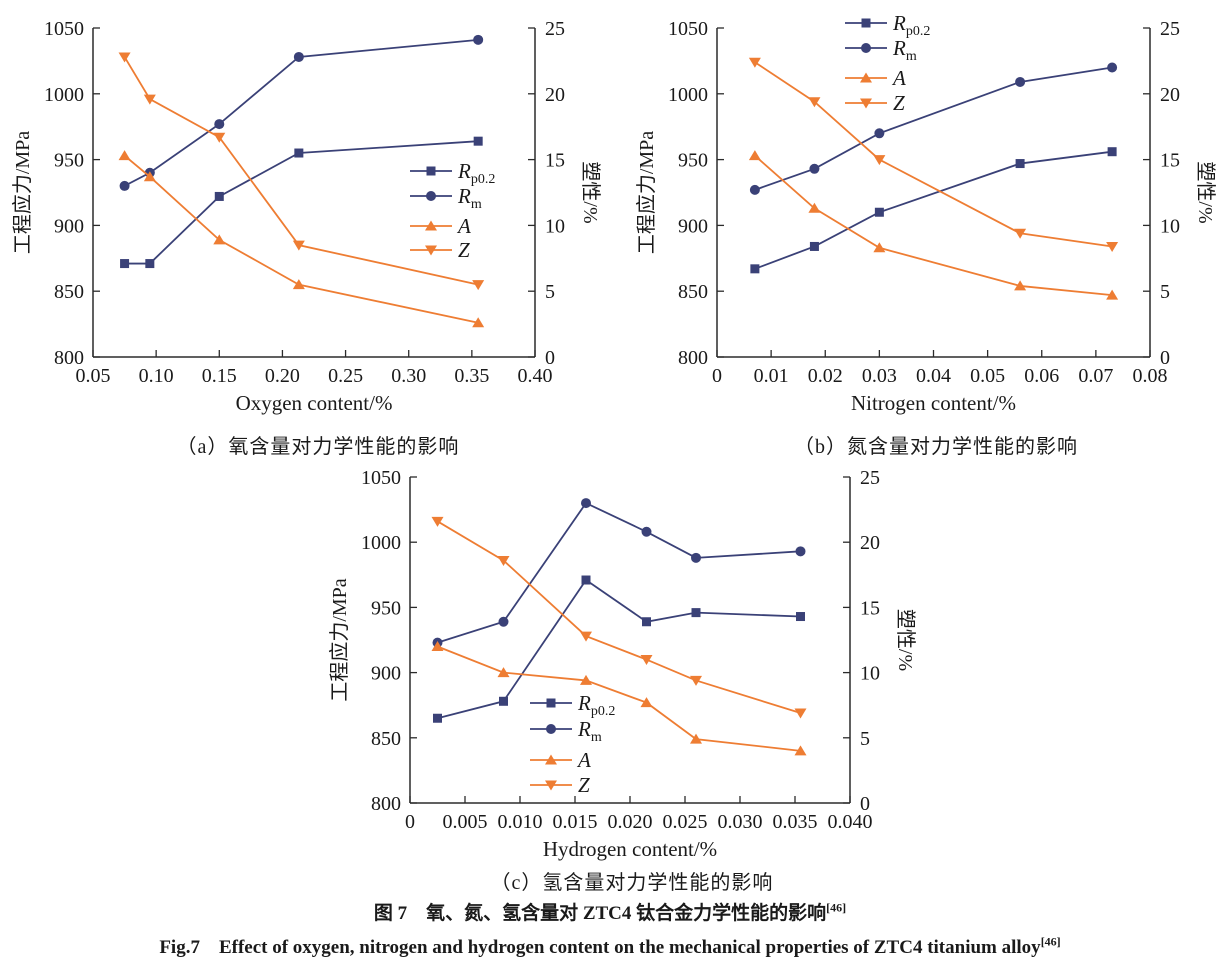  Describe the element at coordinates (1095, 376) in the screenshot. I see `x-tick-label: 0.07` at that location.